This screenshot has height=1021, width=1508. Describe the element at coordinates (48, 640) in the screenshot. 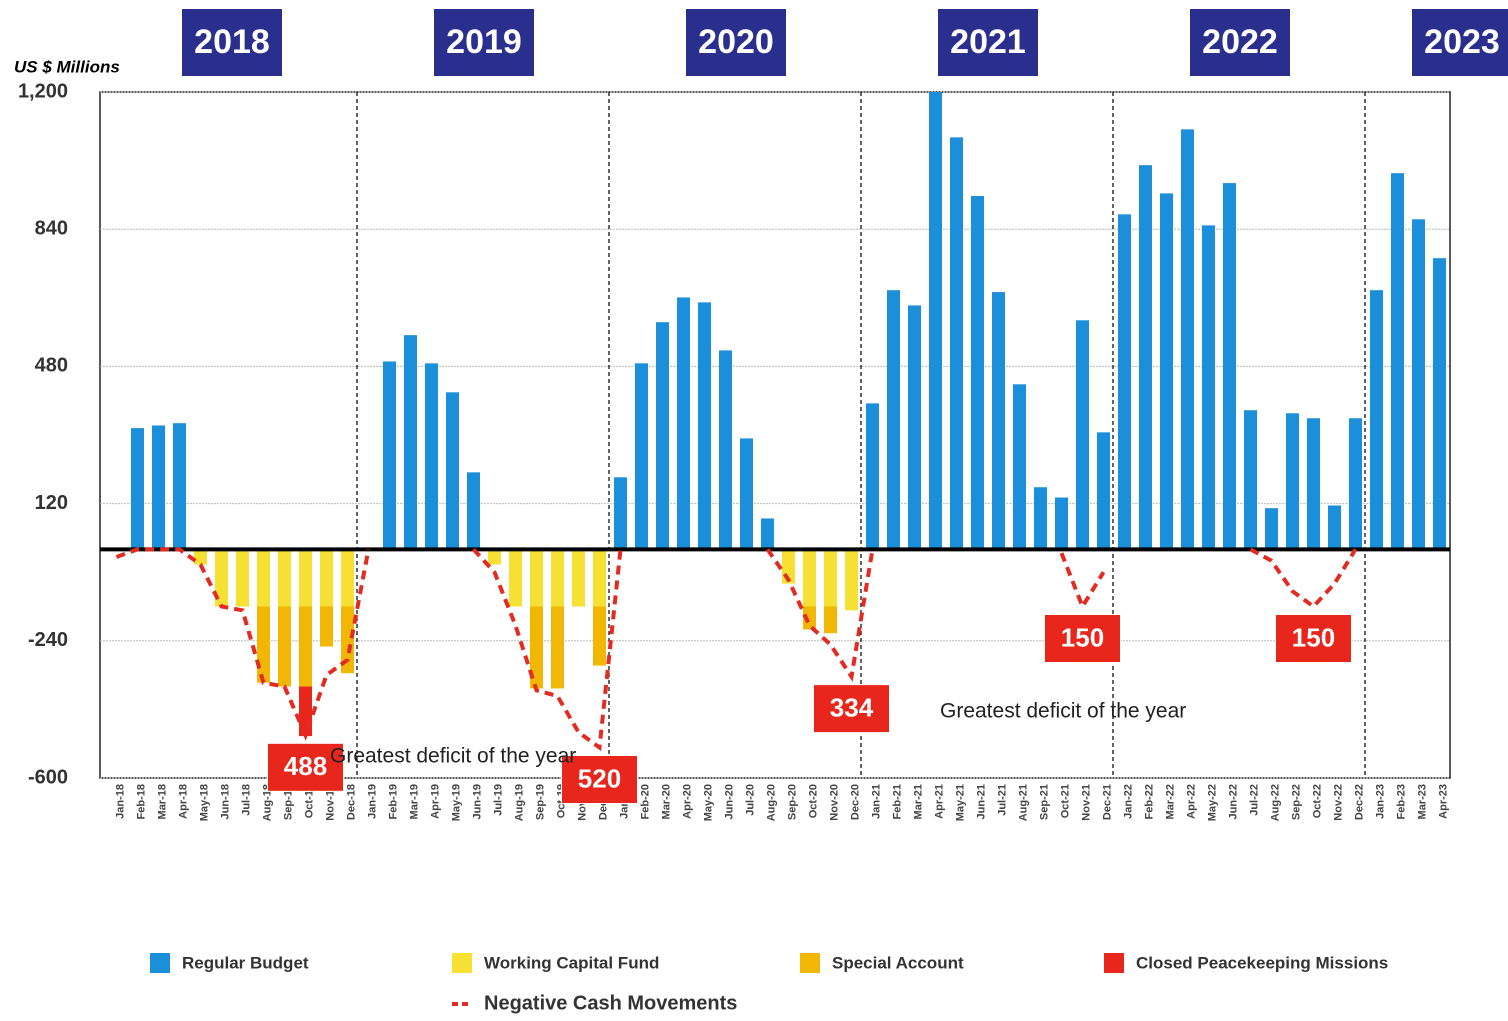

I see `y-tick-label: -240` at that location.